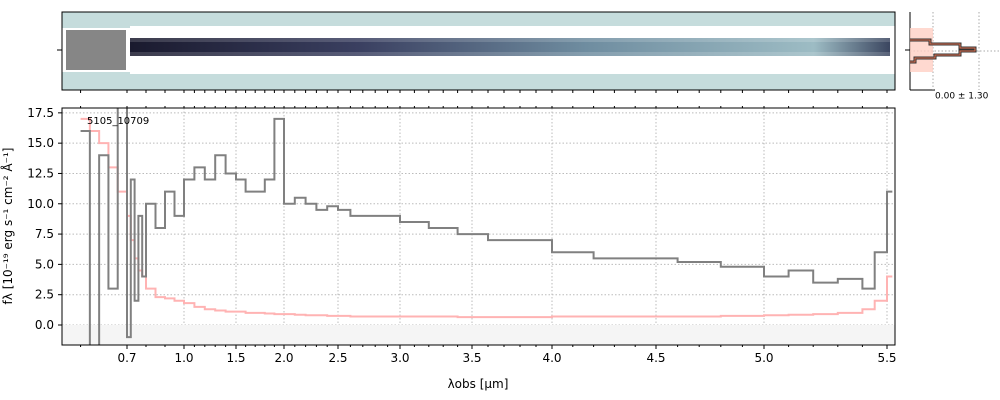  I want to click on x-axis-label: λobs [µm], so click(478, 384).